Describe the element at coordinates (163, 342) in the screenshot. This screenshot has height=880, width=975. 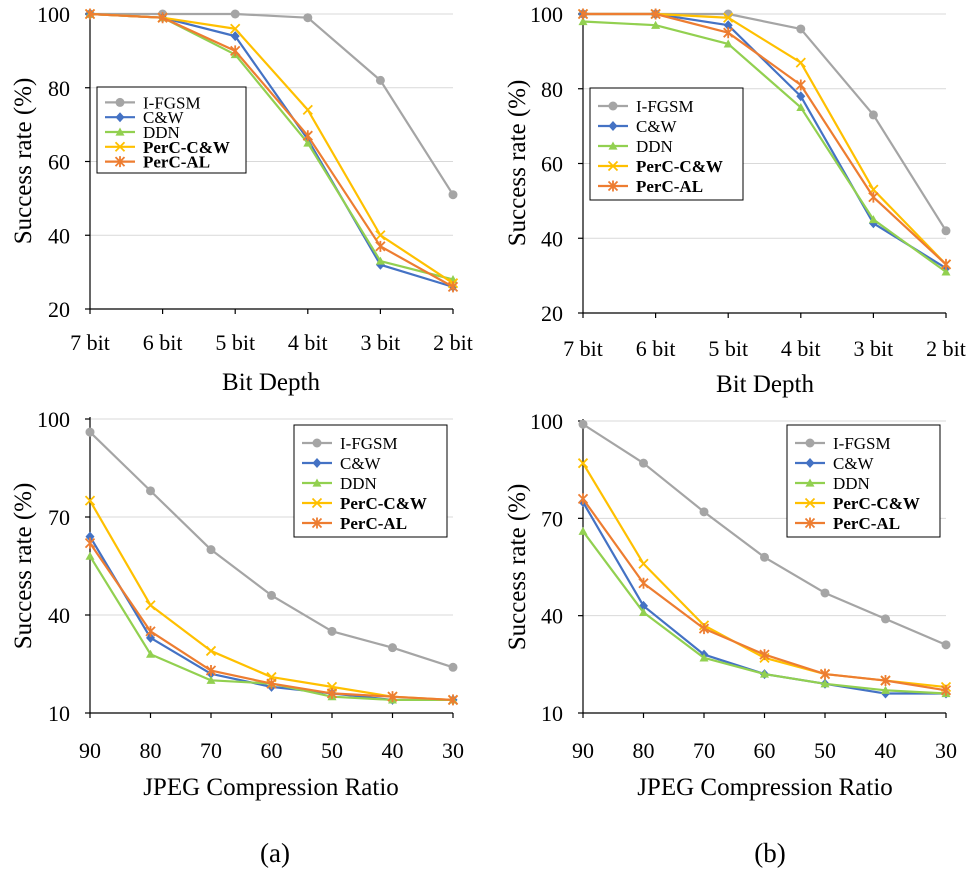
I see `x-tick-label: 6 bit` at that location.